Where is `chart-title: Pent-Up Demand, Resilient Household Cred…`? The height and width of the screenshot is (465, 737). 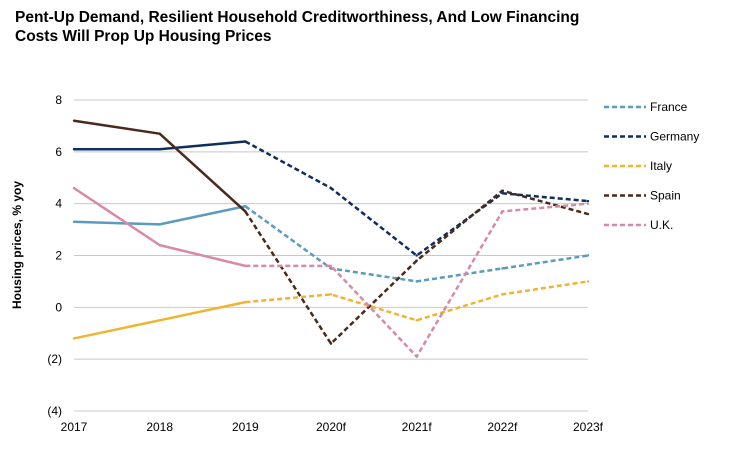 chart-title: Pent-Up Demand, Resilient Household Cred… is located at coordinates (297, 27).